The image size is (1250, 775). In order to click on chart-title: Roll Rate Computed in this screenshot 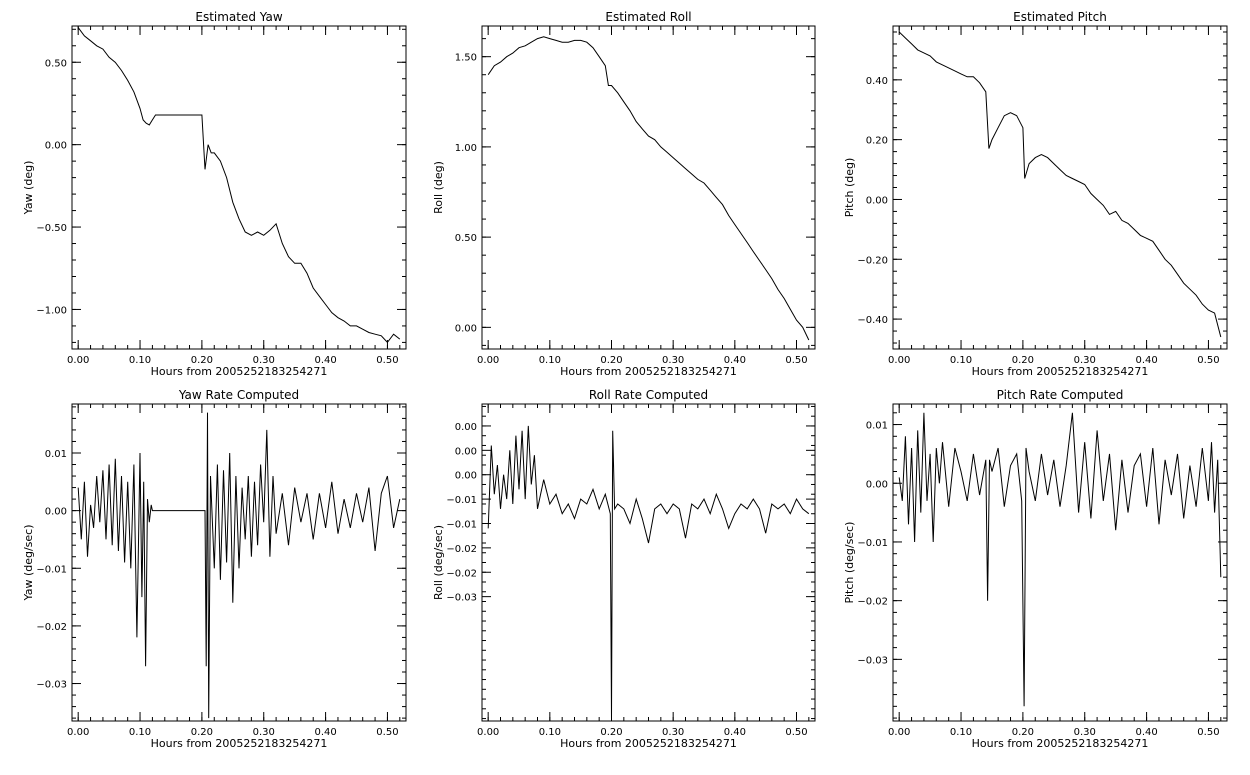, I will do `click(648, 395)`.